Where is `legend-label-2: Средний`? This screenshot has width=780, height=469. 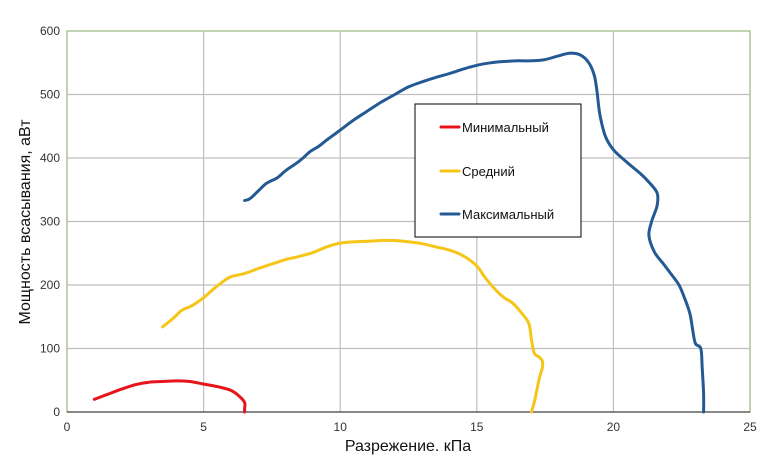 legend-label-2: Средний is located at coordinates (488, 171).